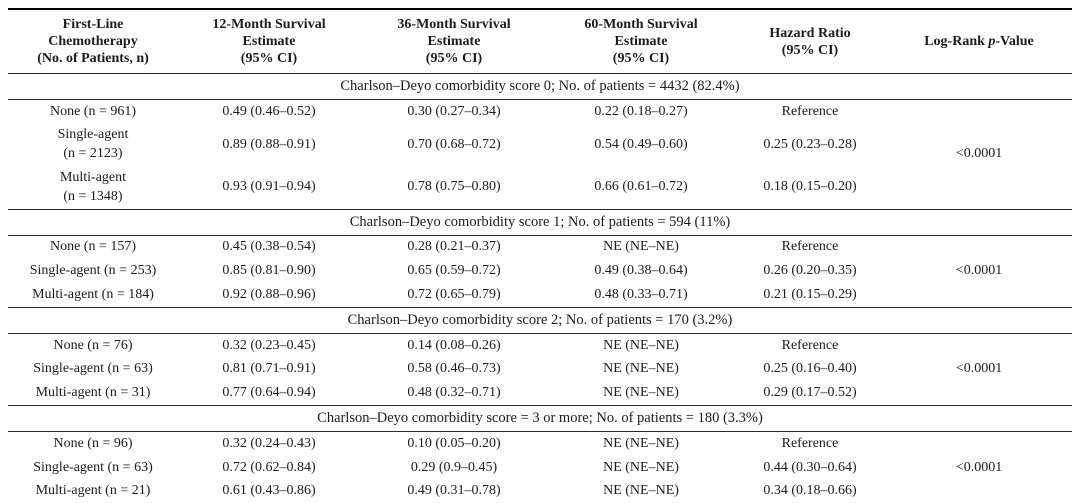  What do you see at coordinates (269, 247) in the screenshot?
I see `survival-12m-cell: 0.45 (0.38–0.54)` at bounding box center [269, 247].